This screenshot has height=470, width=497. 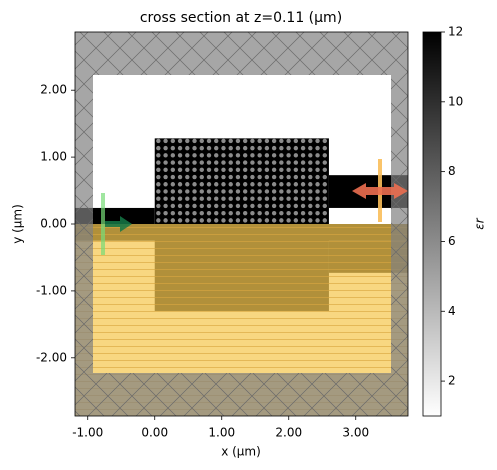 I want to click on y-tick-label: 1.00, so click(x=53, y=157).